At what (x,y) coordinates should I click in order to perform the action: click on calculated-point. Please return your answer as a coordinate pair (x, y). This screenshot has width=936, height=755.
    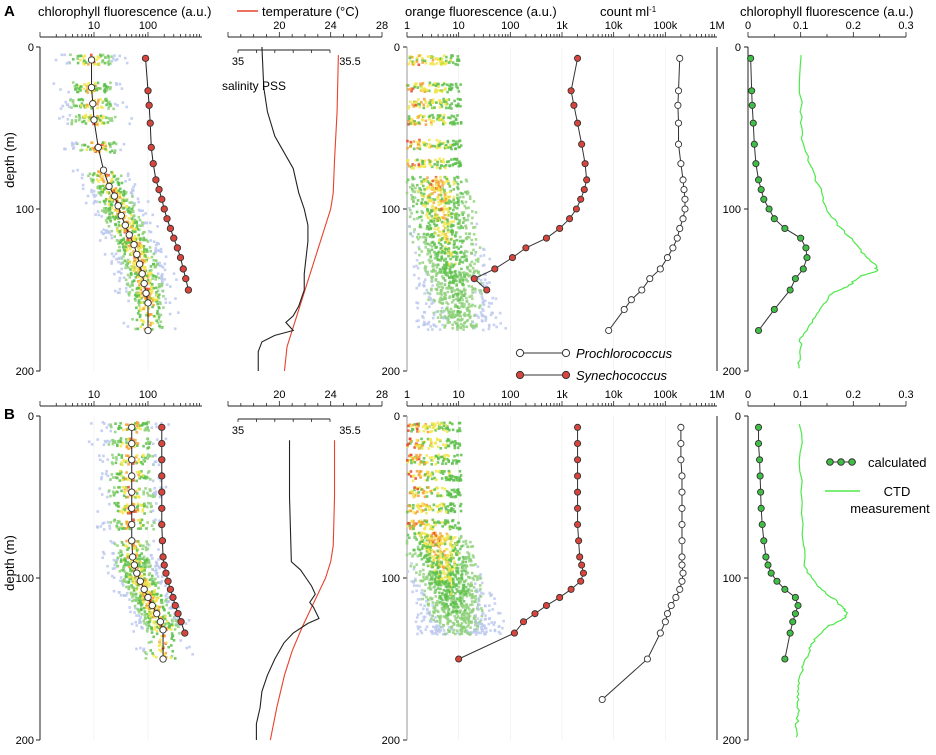
    Looking at the image, I should click on (753, 123).